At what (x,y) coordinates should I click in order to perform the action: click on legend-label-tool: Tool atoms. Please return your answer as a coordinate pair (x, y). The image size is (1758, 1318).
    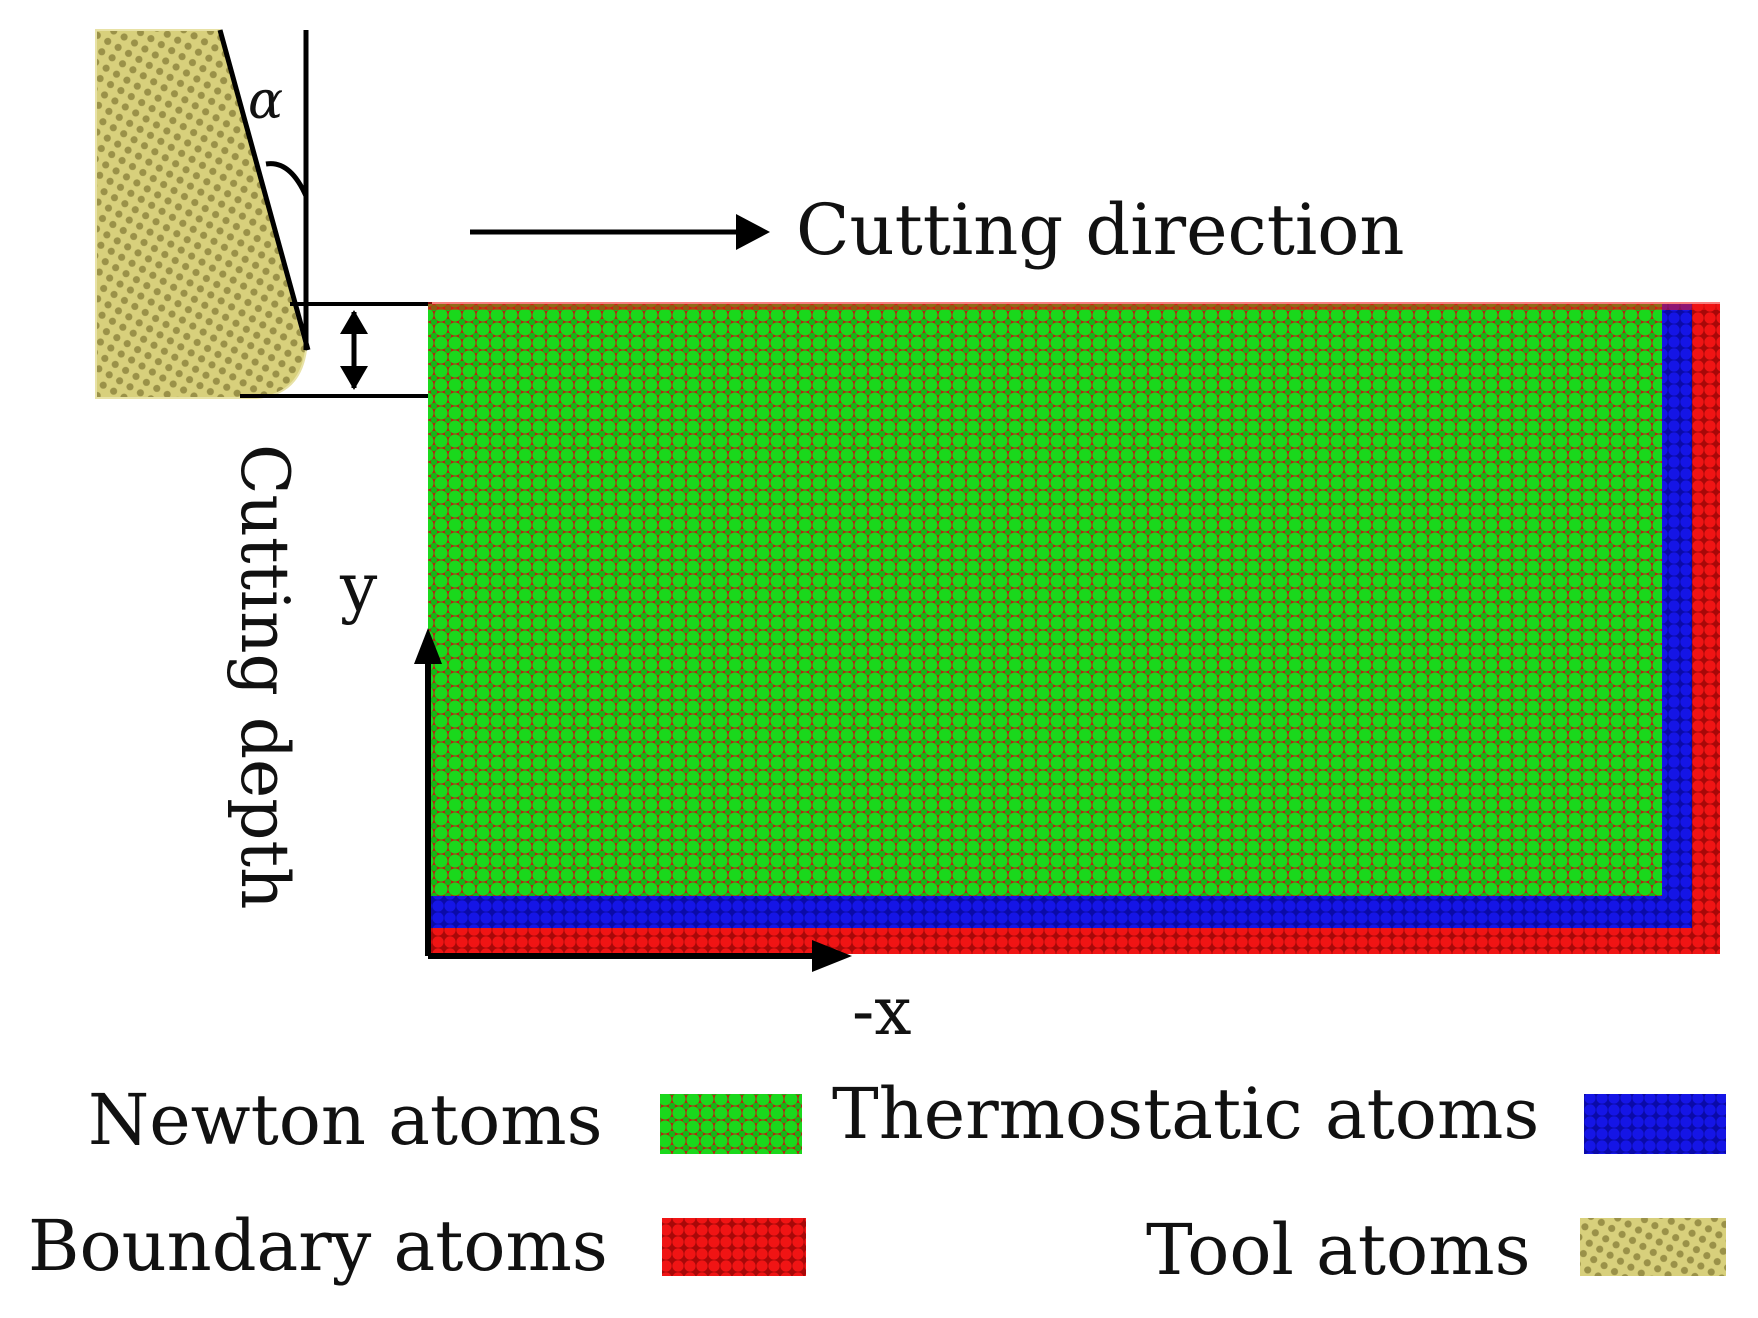
    Looking at the image, I should click on (1338, 1250).